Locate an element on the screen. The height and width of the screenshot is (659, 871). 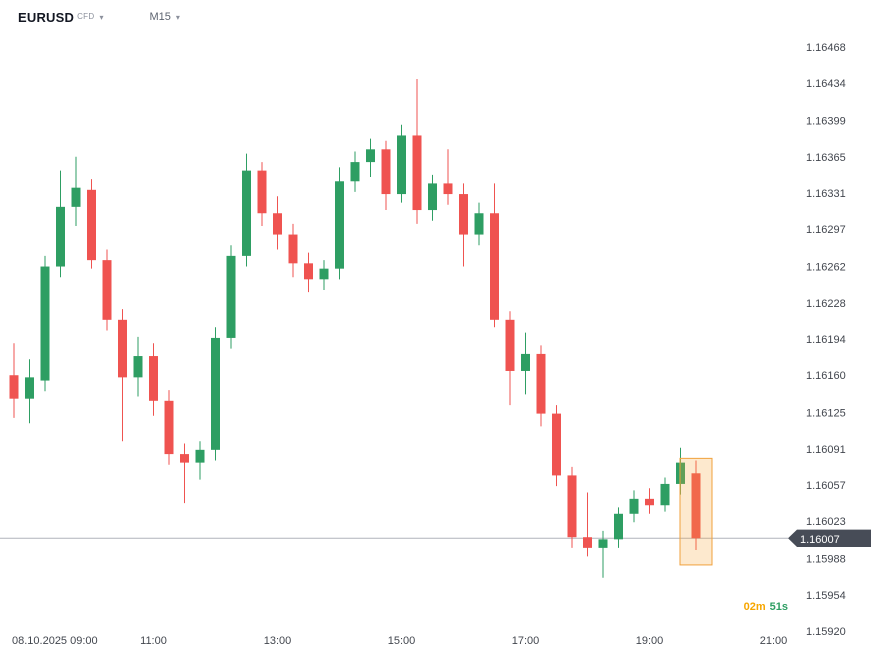
time-axis-label: 17:00 is located at coordinates (526, 641).